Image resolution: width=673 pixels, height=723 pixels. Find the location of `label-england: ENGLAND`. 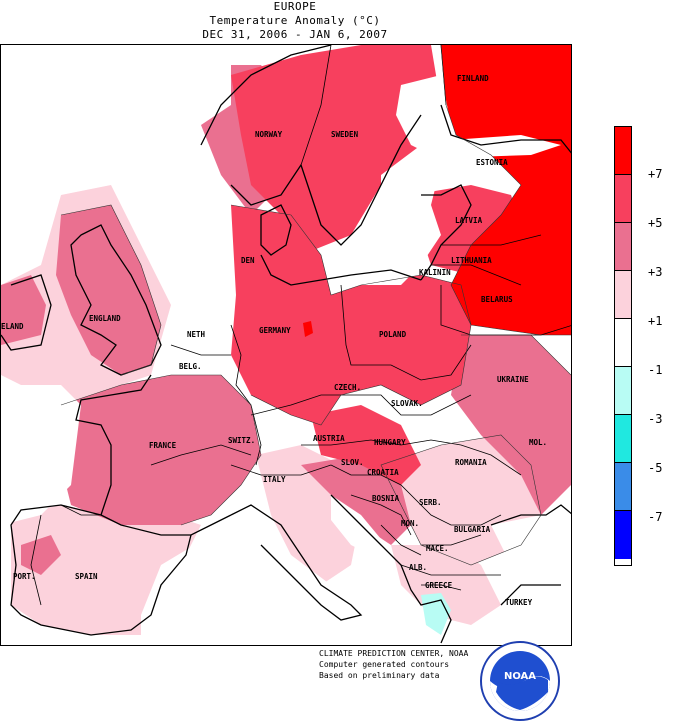

label-england: ENGLAND is located at coordinates (105, 318).